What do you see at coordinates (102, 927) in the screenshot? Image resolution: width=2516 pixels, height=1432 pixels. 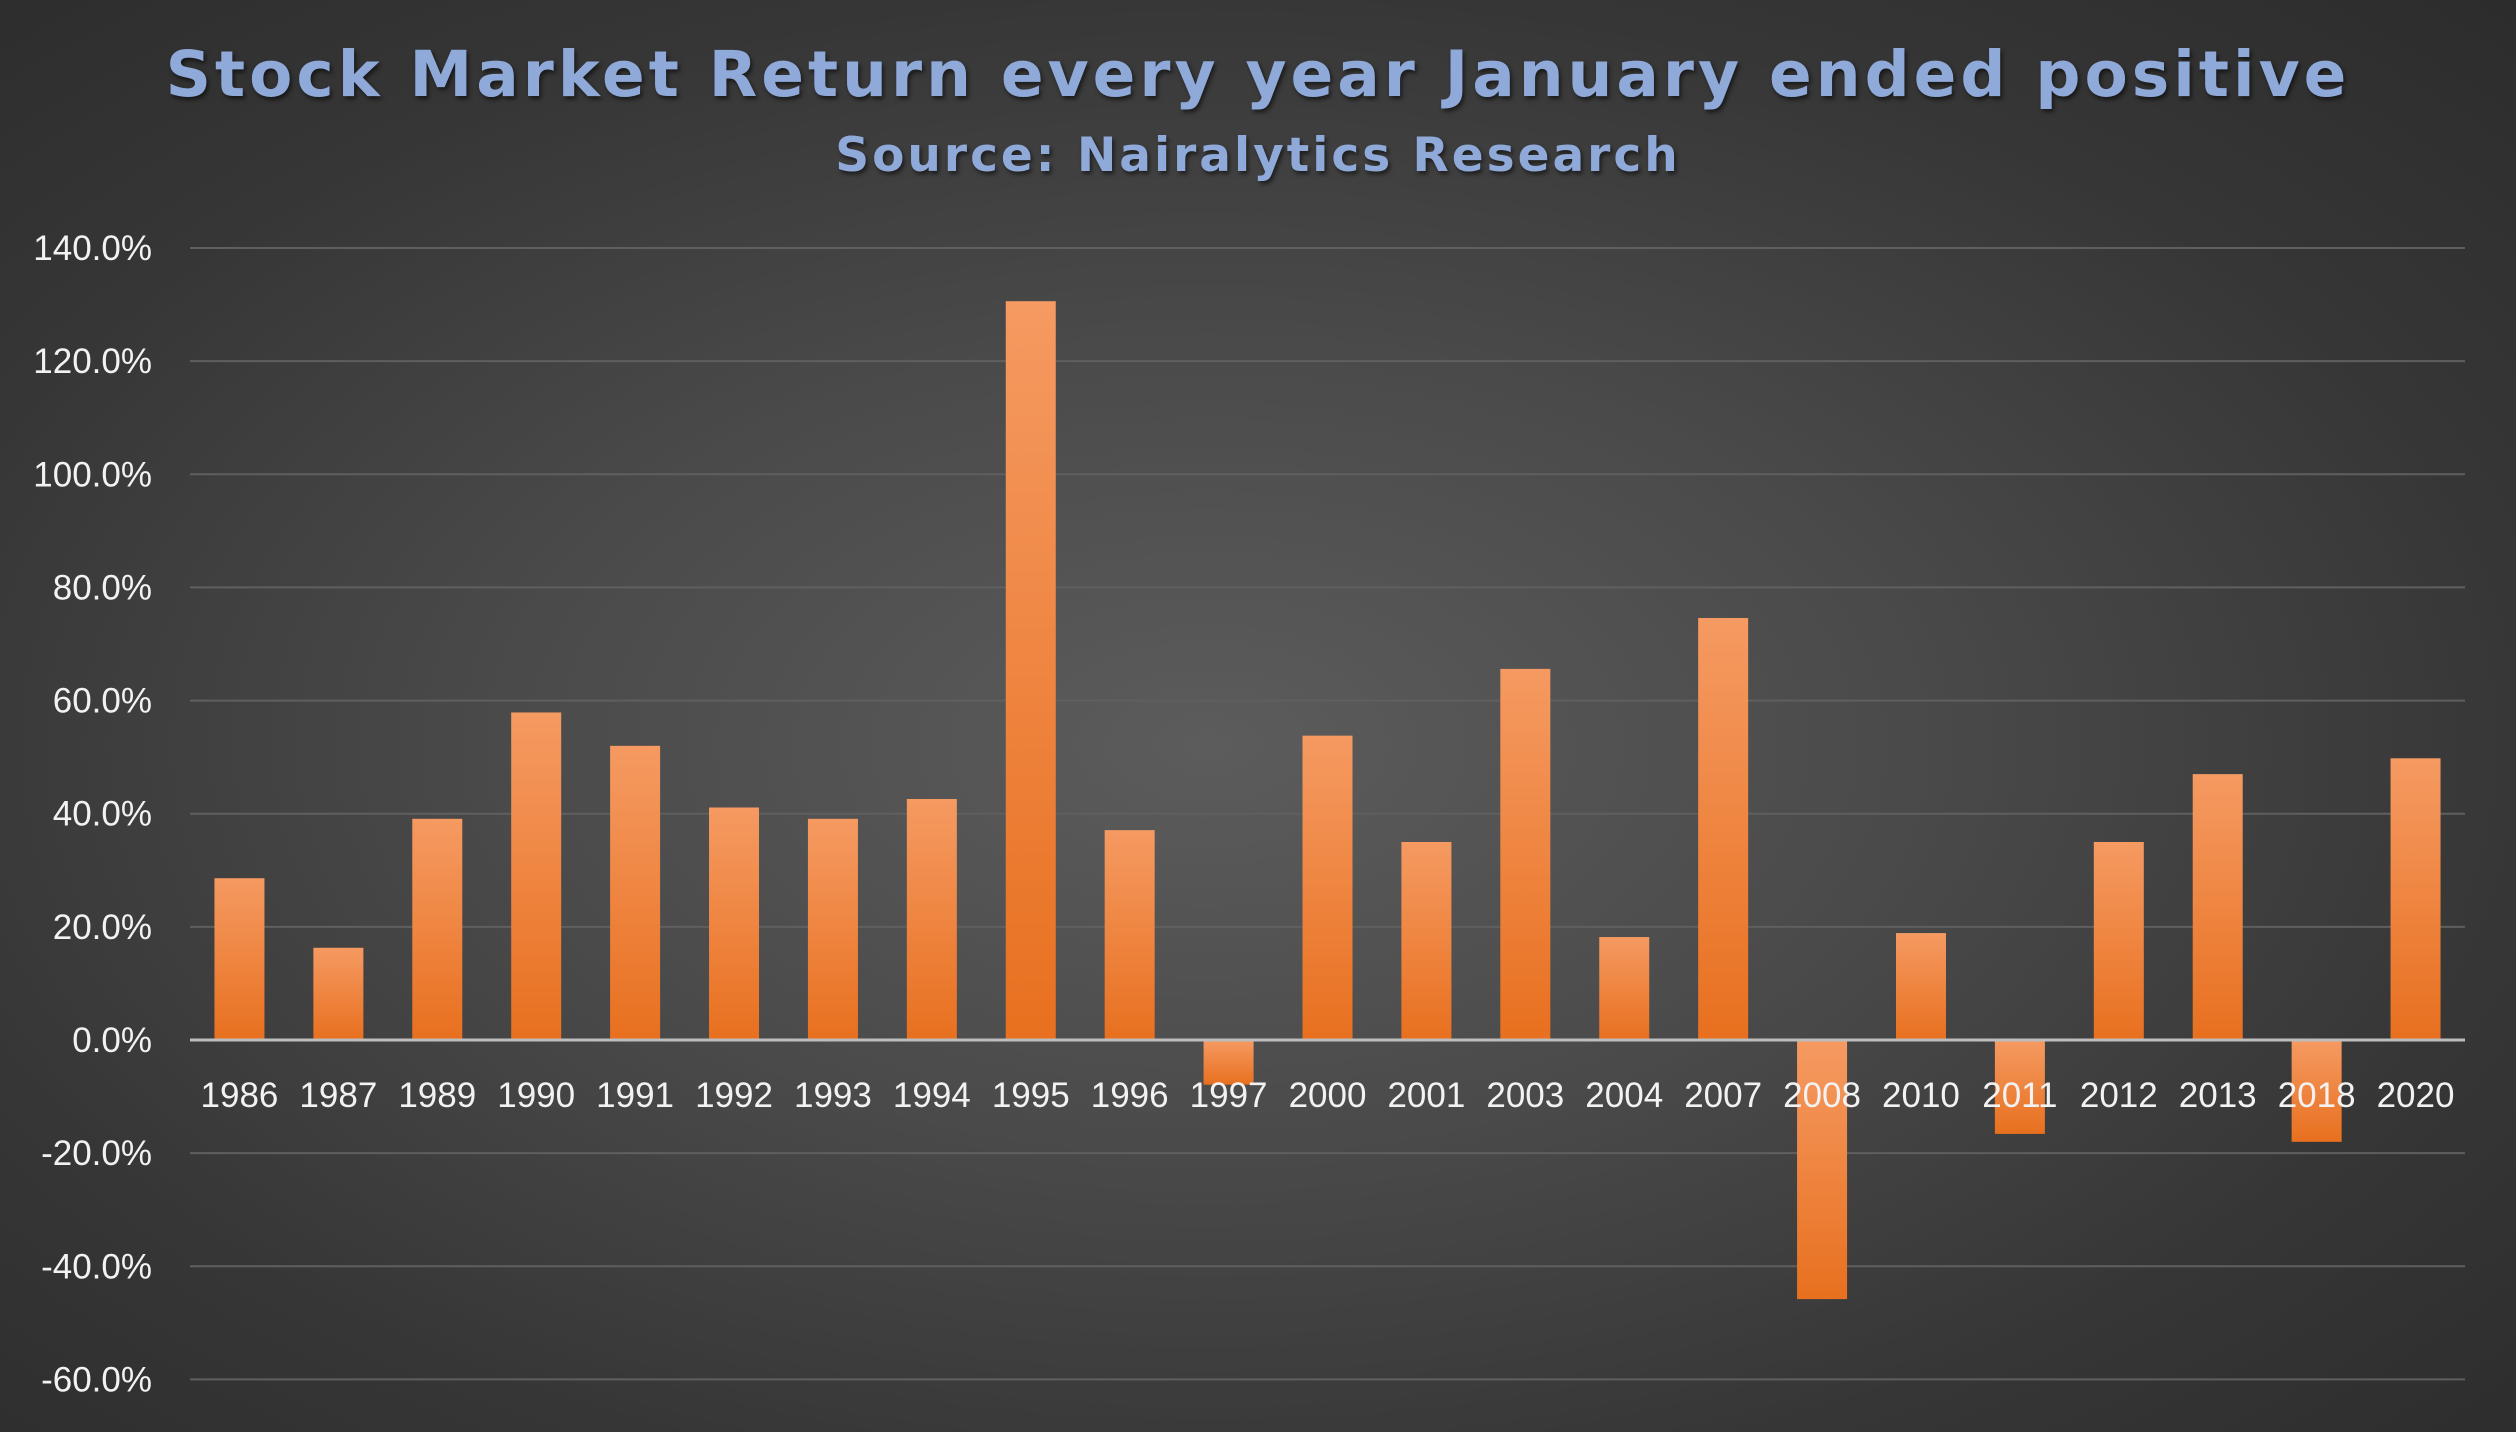 I see `y-tick-label: 20.0%` at bounding box center [102, 927].